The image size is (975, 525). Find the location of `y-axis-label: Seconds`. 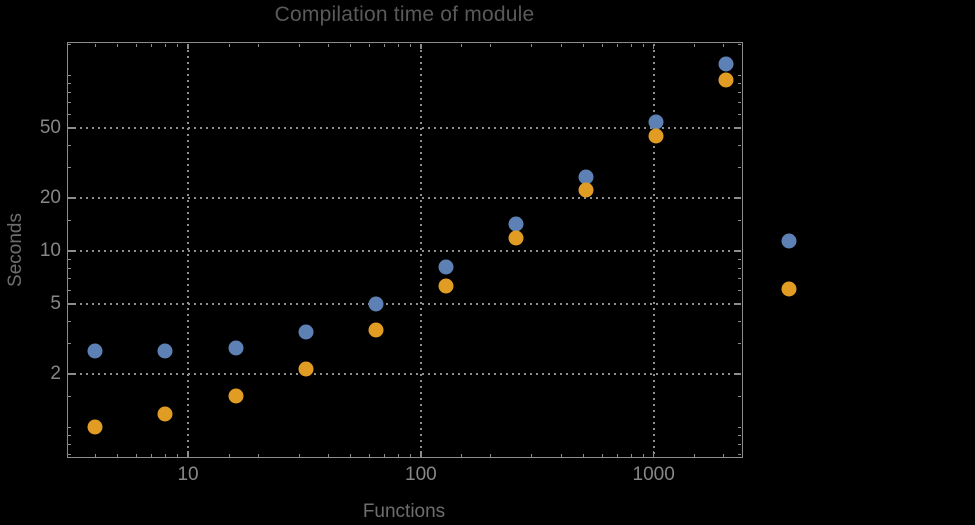

y-axis-label: Seconds is located at coordinates (15, 250).